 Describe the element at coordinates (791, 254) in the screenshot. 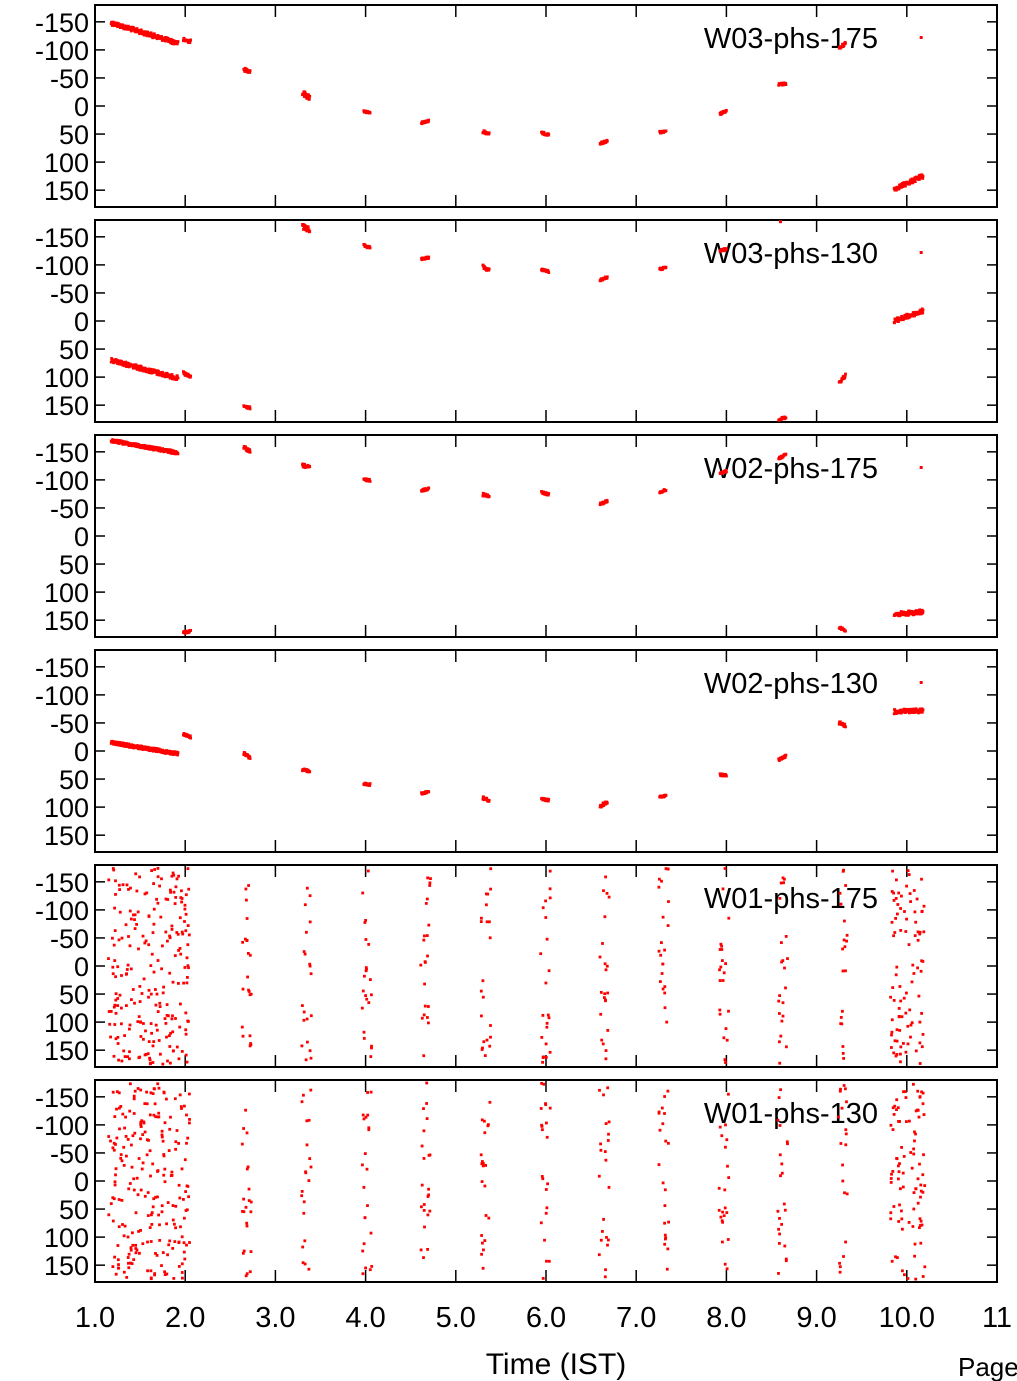

I see `panel-label: W03-phs-130` at that location.